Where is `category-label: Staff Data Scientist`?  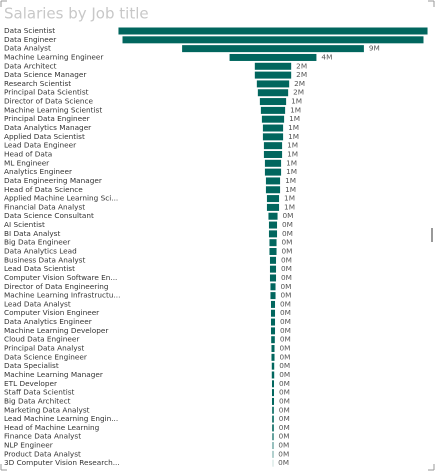 category-label: Staff Data Scientist is located at coordinates (39, 392).